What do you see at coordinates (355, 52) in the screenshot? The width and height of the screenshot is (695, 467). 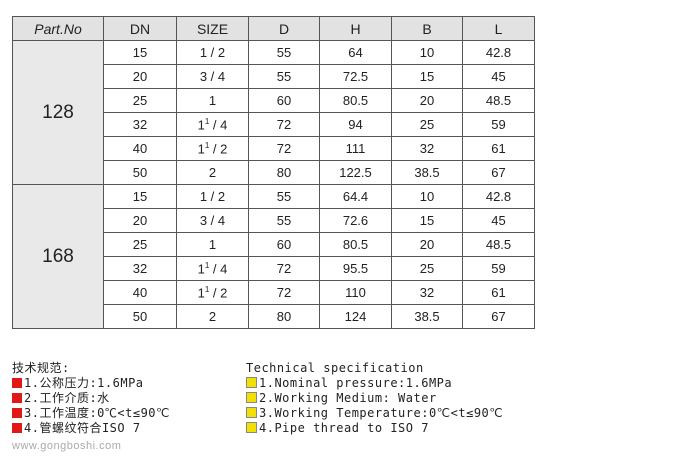 I see `table-cell: 64` at bounding box center [355, 52].